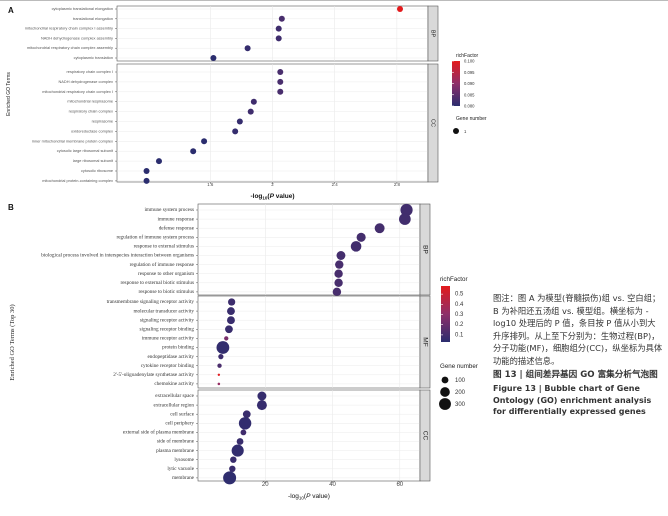 Image resolution: width=668 pixels, height=516 pixels. Describe the element at coordinates (170, 357) in the screenshot. I see `y-tick-label: endopeptidase activity` at that location.